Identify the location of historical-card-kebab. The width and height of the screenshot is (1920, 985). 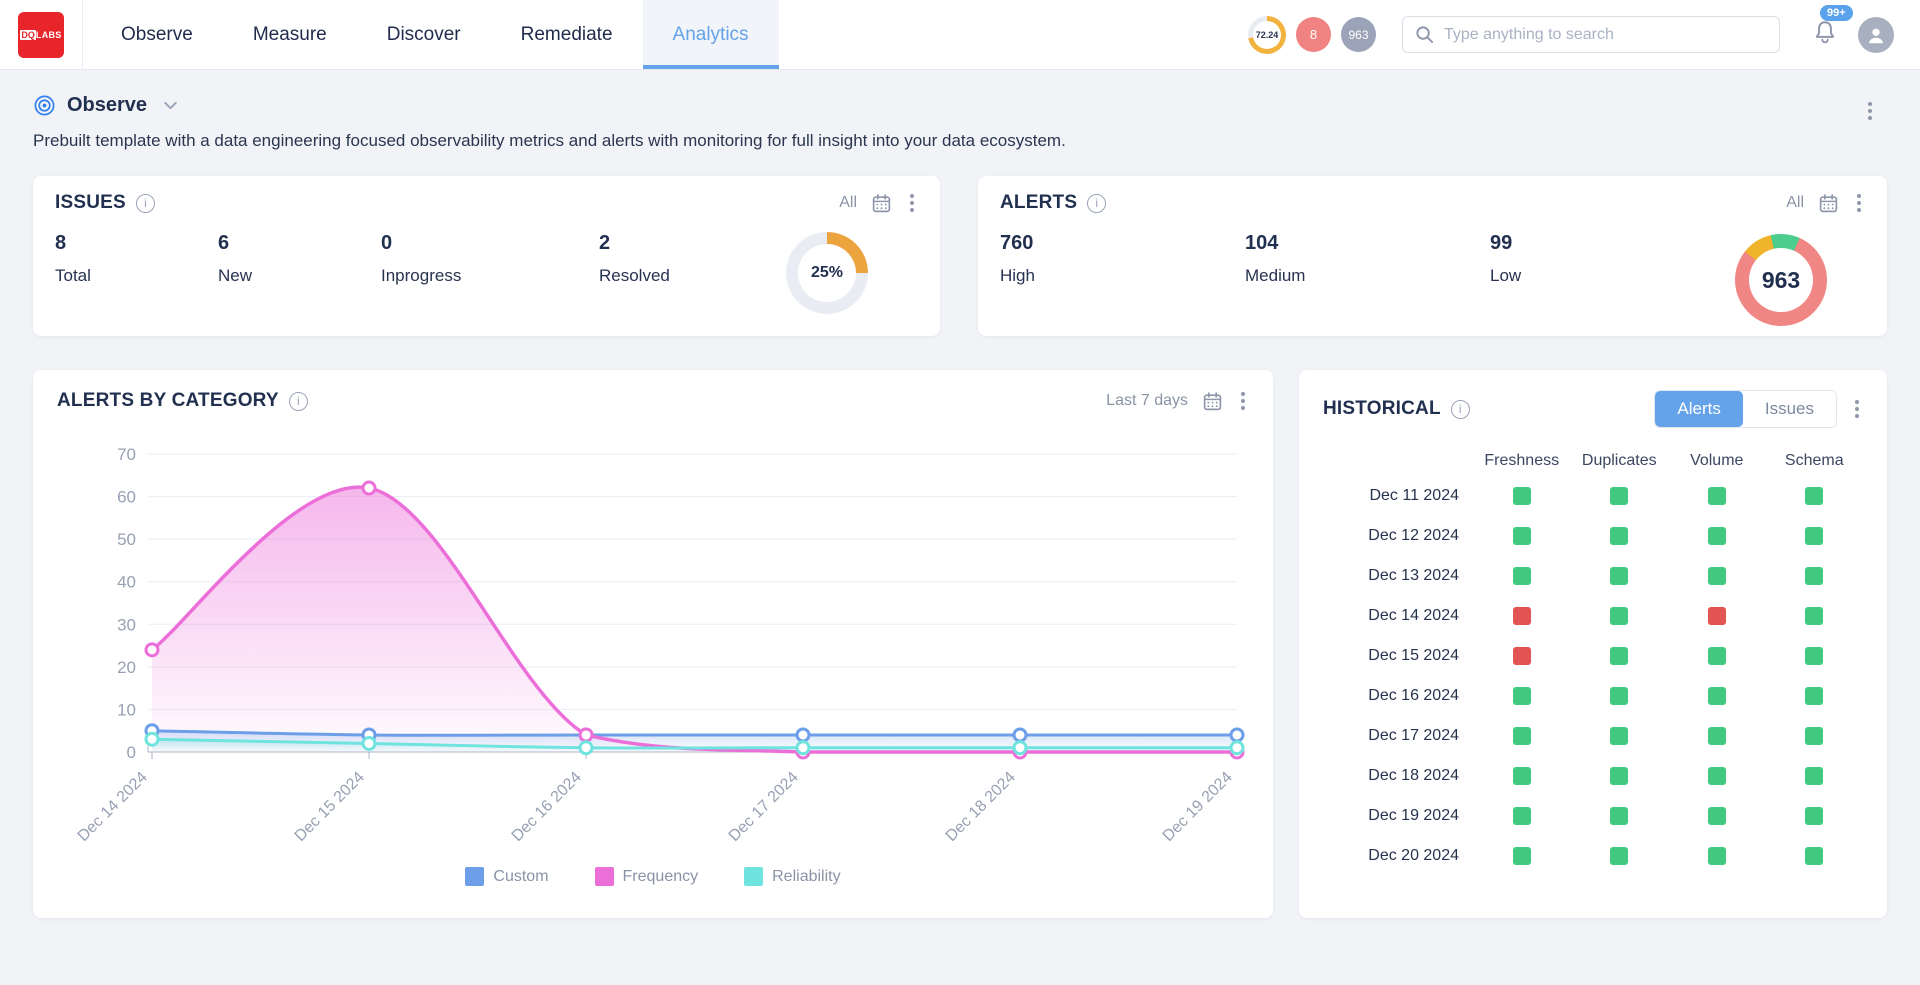
(1857, 409).